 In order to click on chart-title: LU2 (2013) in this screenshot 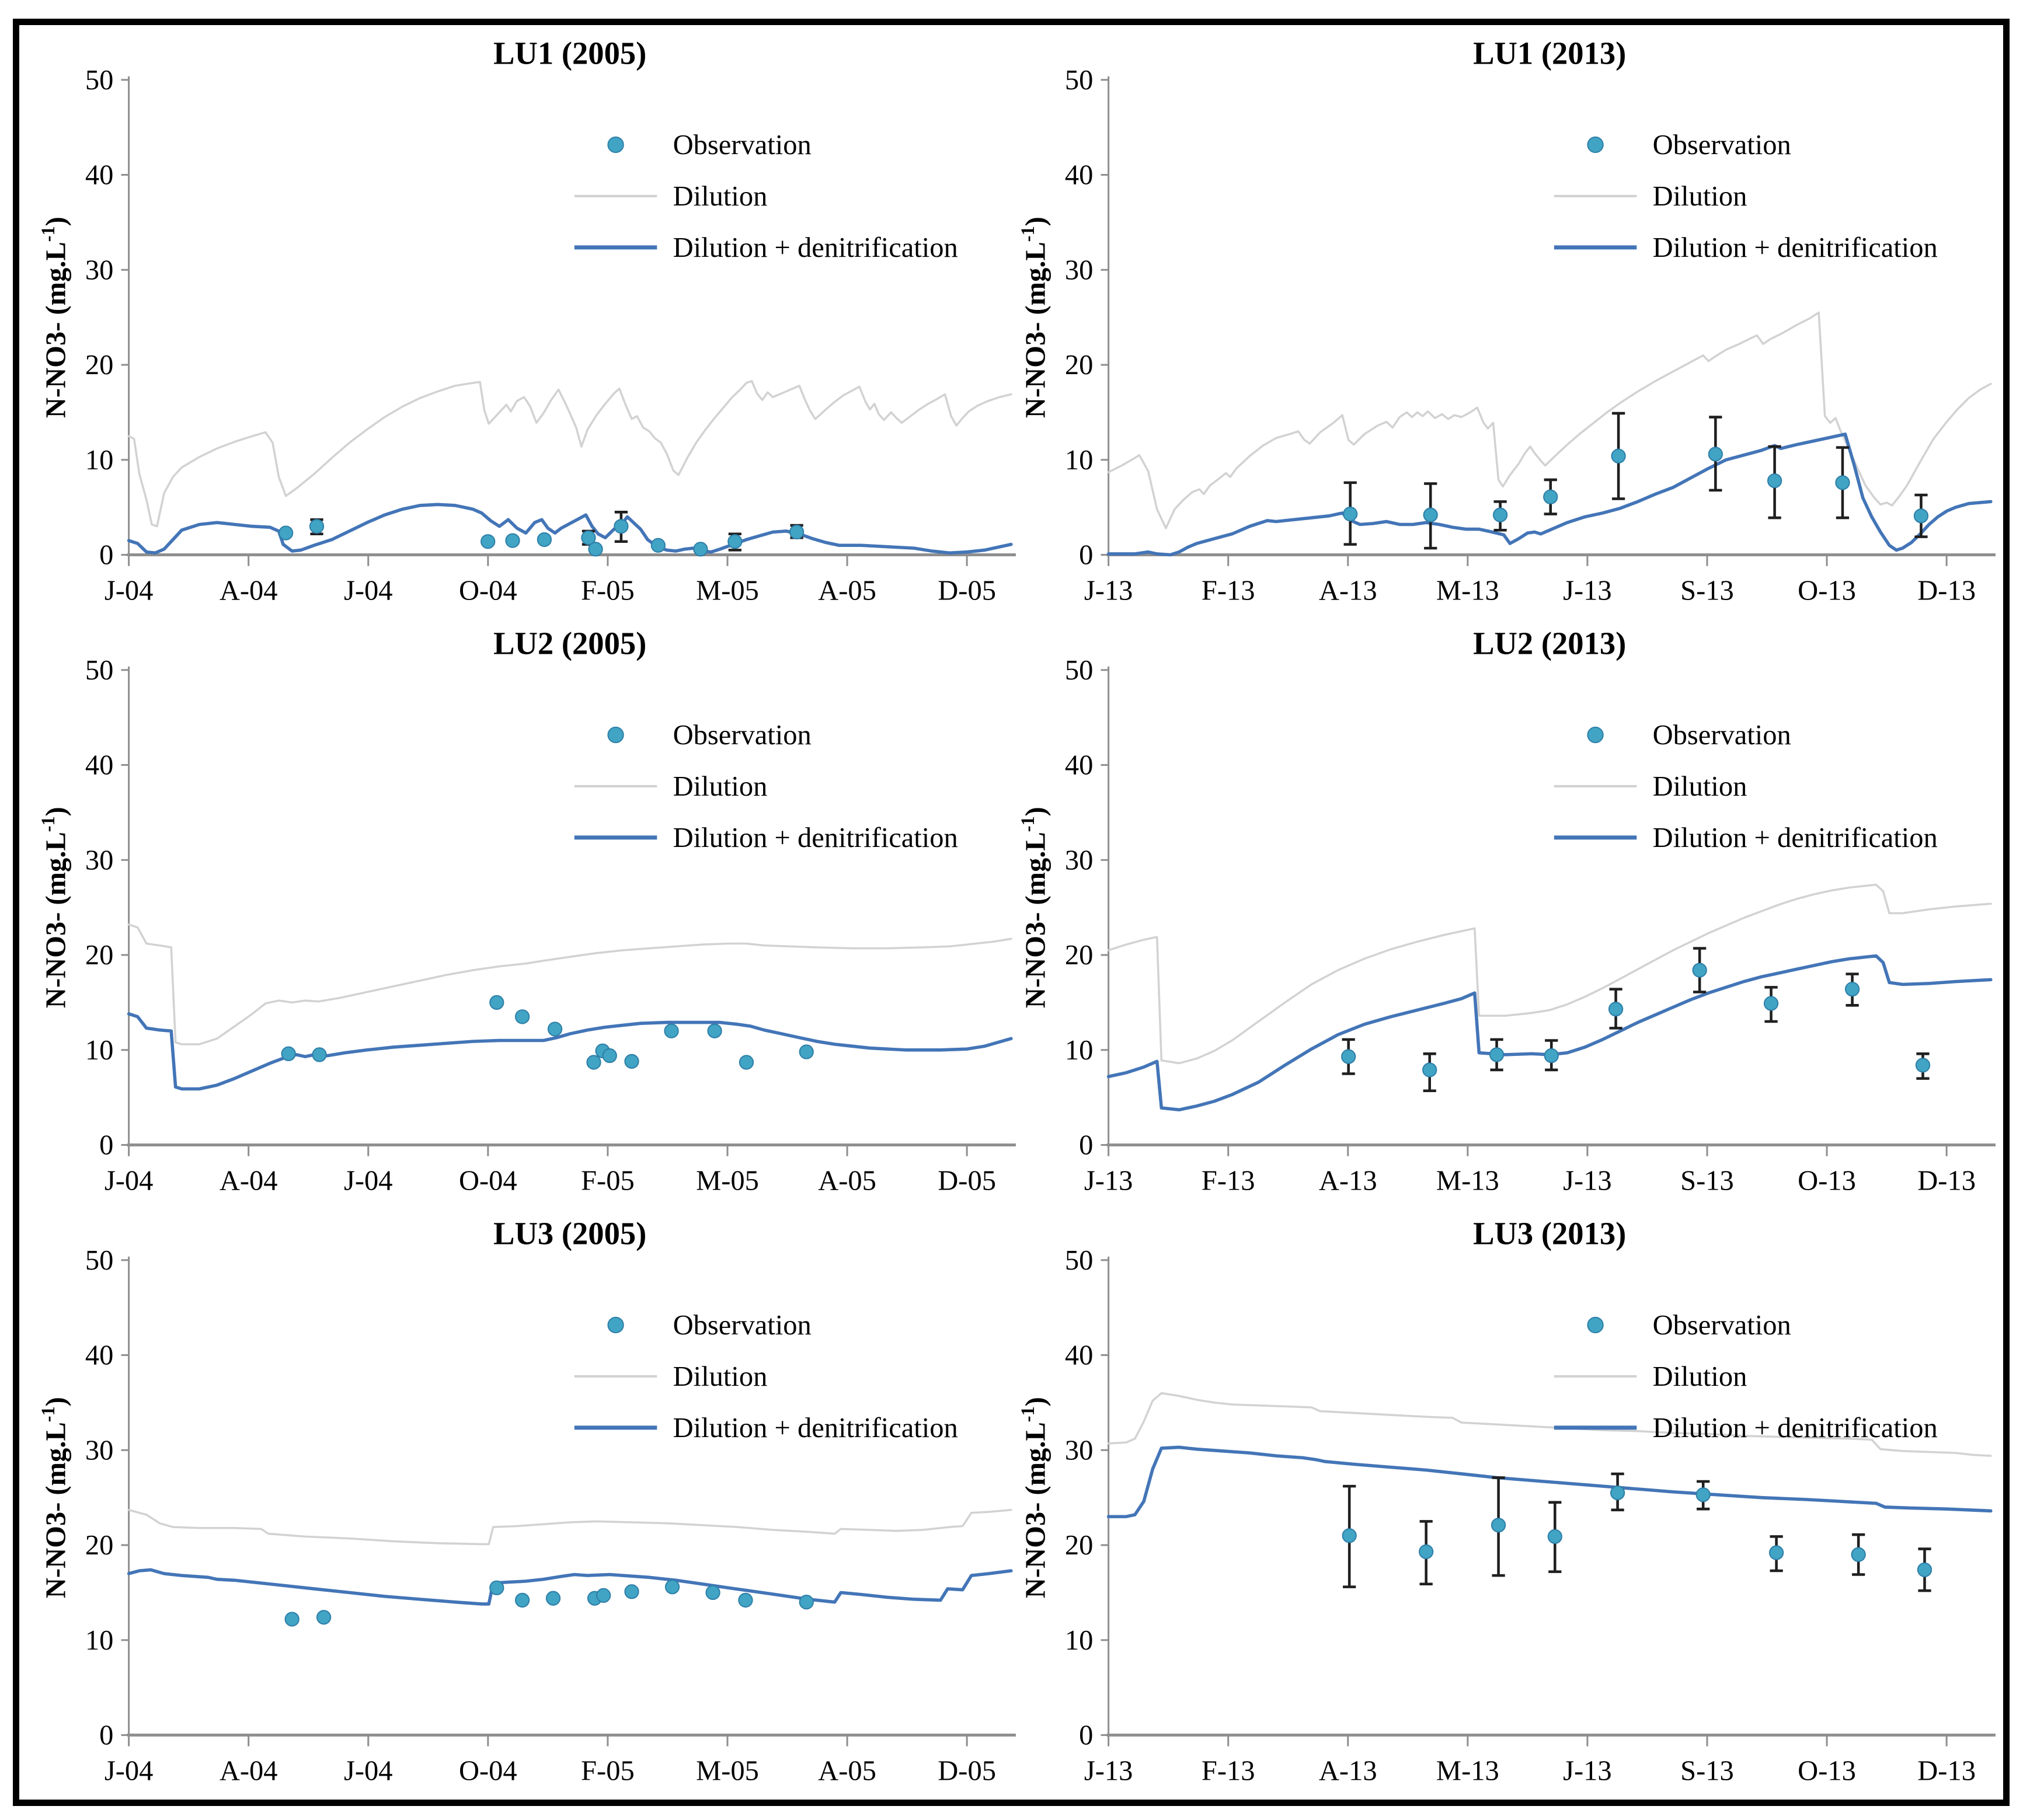, I will do `click(1549, 643)`.